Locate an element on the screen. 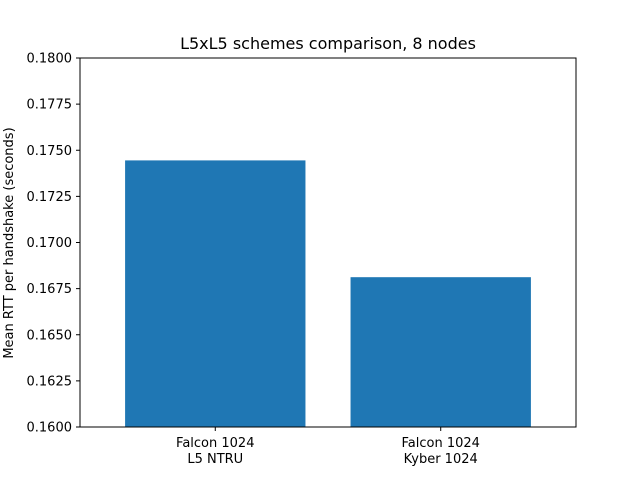 The width and height of the screenshot is (640, 480). y-axis-label: Mean RTT per handshake (seconds) is located at coordinates (9, 242).